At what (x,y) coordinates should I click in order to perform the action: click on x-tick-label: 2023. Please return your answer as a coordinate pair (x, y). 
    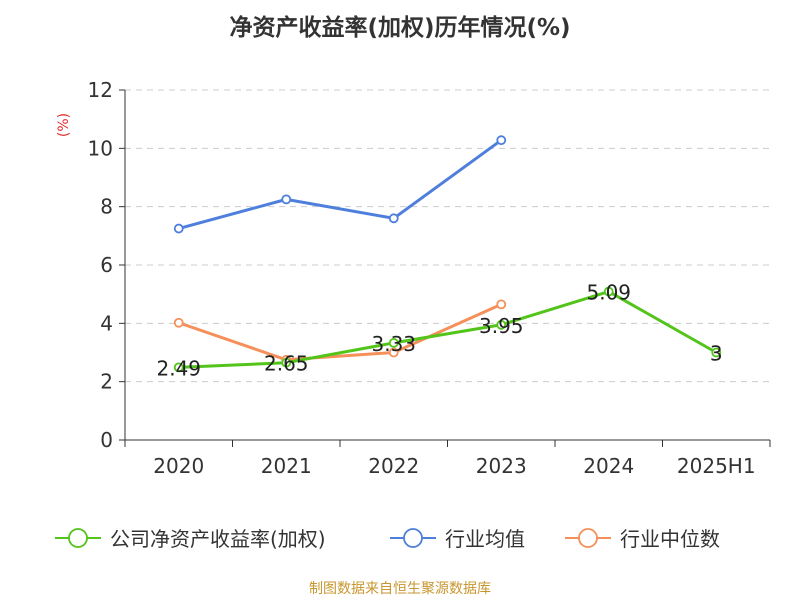
    Looking at the image, I should click on (501, 466).